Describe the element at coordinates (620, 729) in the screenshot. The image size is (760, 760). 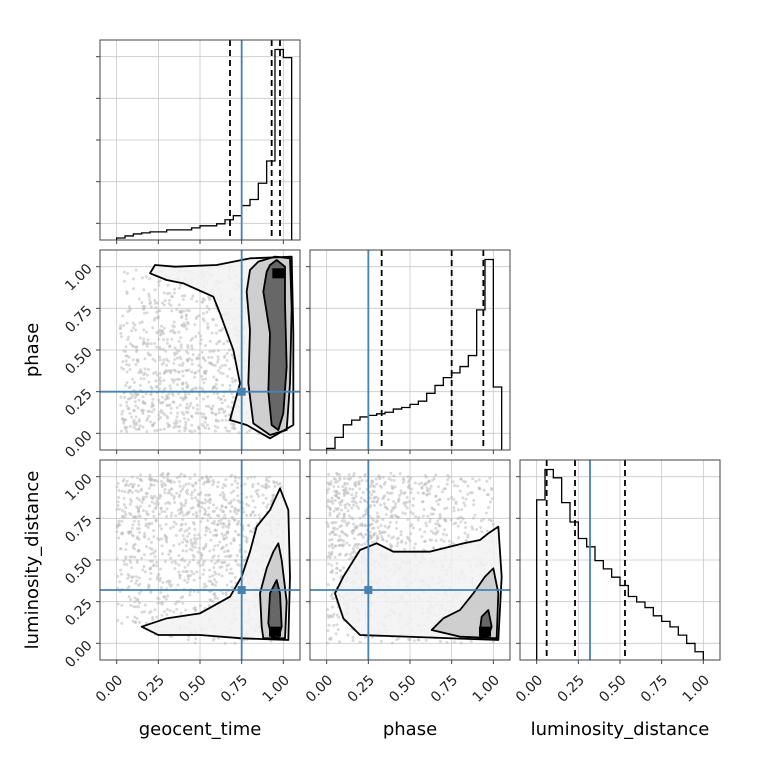
I see `x-axis-label: luminosity_distance` at that location.